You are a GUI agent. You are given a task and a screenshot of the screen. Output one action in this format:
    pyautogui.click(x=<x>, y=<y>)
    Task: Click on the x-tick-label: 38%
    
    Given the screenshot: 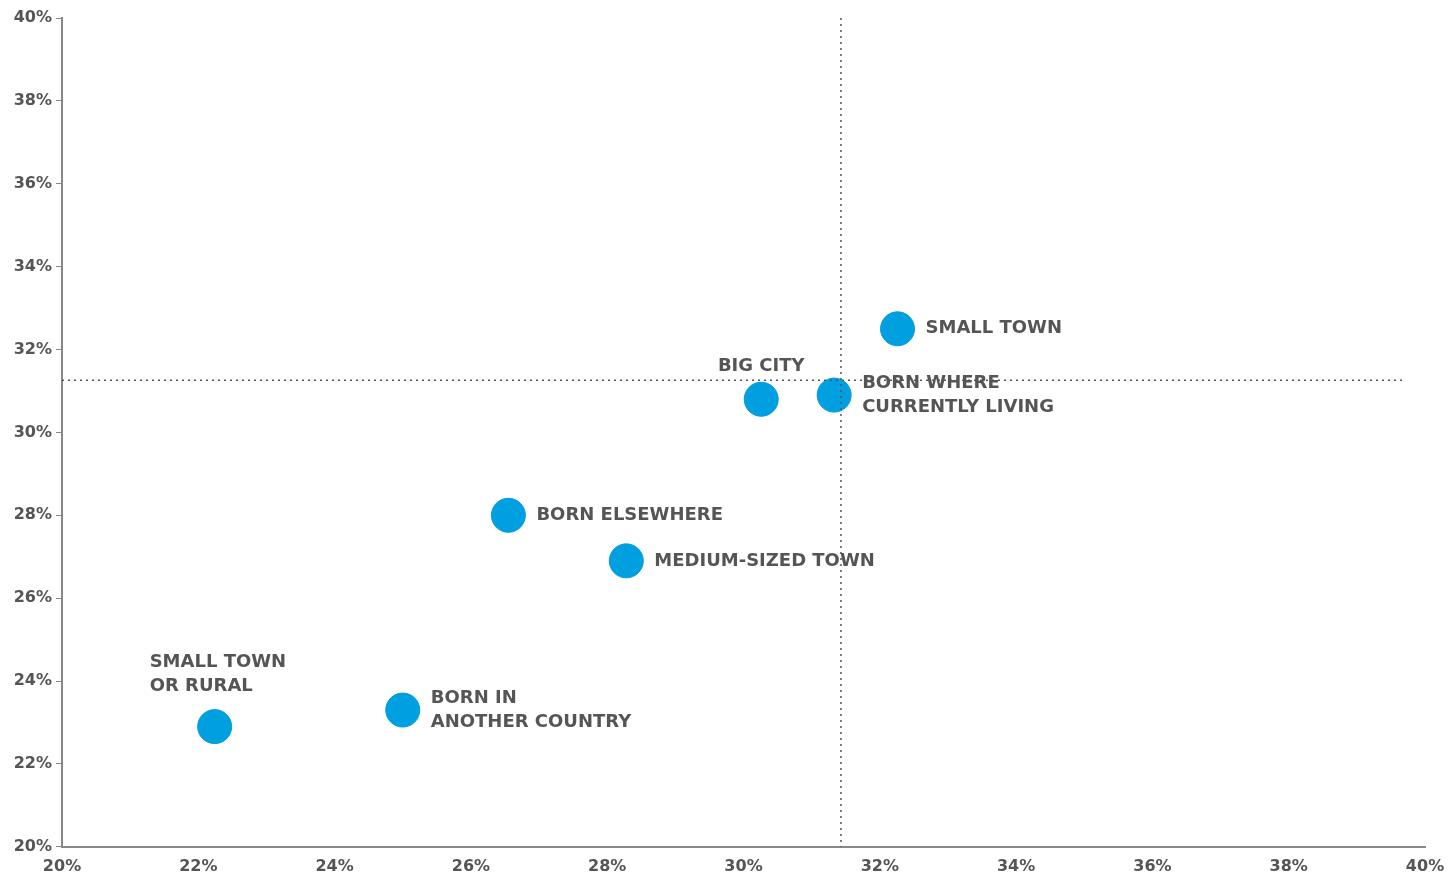 What is the action you would take?
    pyautogui.click(x=1288, y=865)
    